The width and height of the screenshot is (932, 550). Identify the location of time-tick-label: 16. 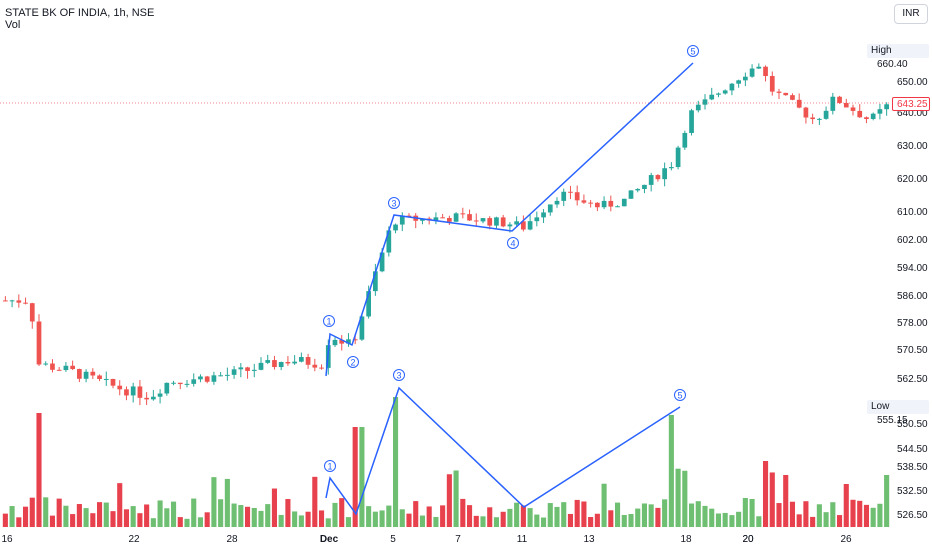
(7, 539).